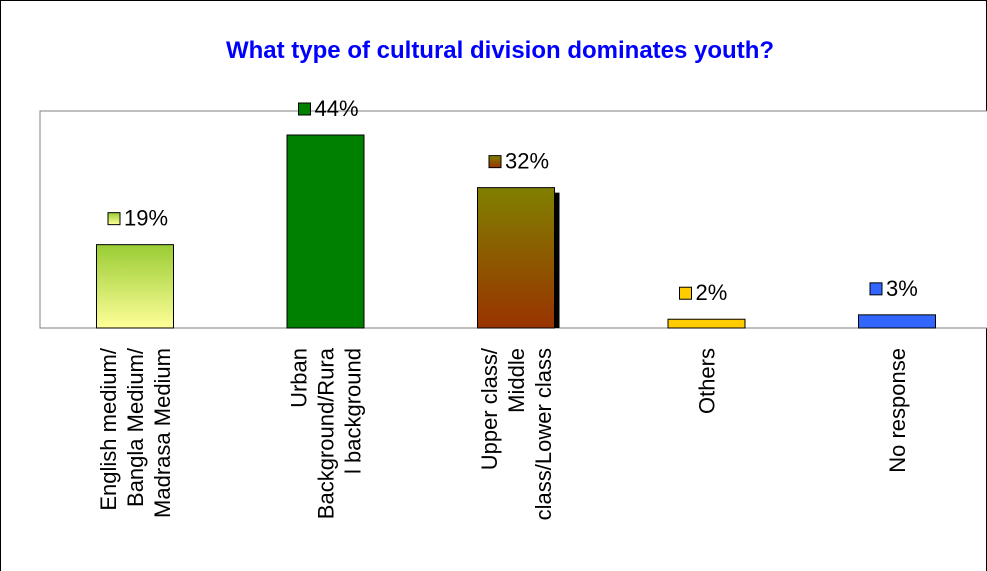 This screenshot has width=987, height=571. What do you see at coordinates (108, 429) in the screenshot?
I see `category-label-line: English medium/` at bounding box center [108, 429].